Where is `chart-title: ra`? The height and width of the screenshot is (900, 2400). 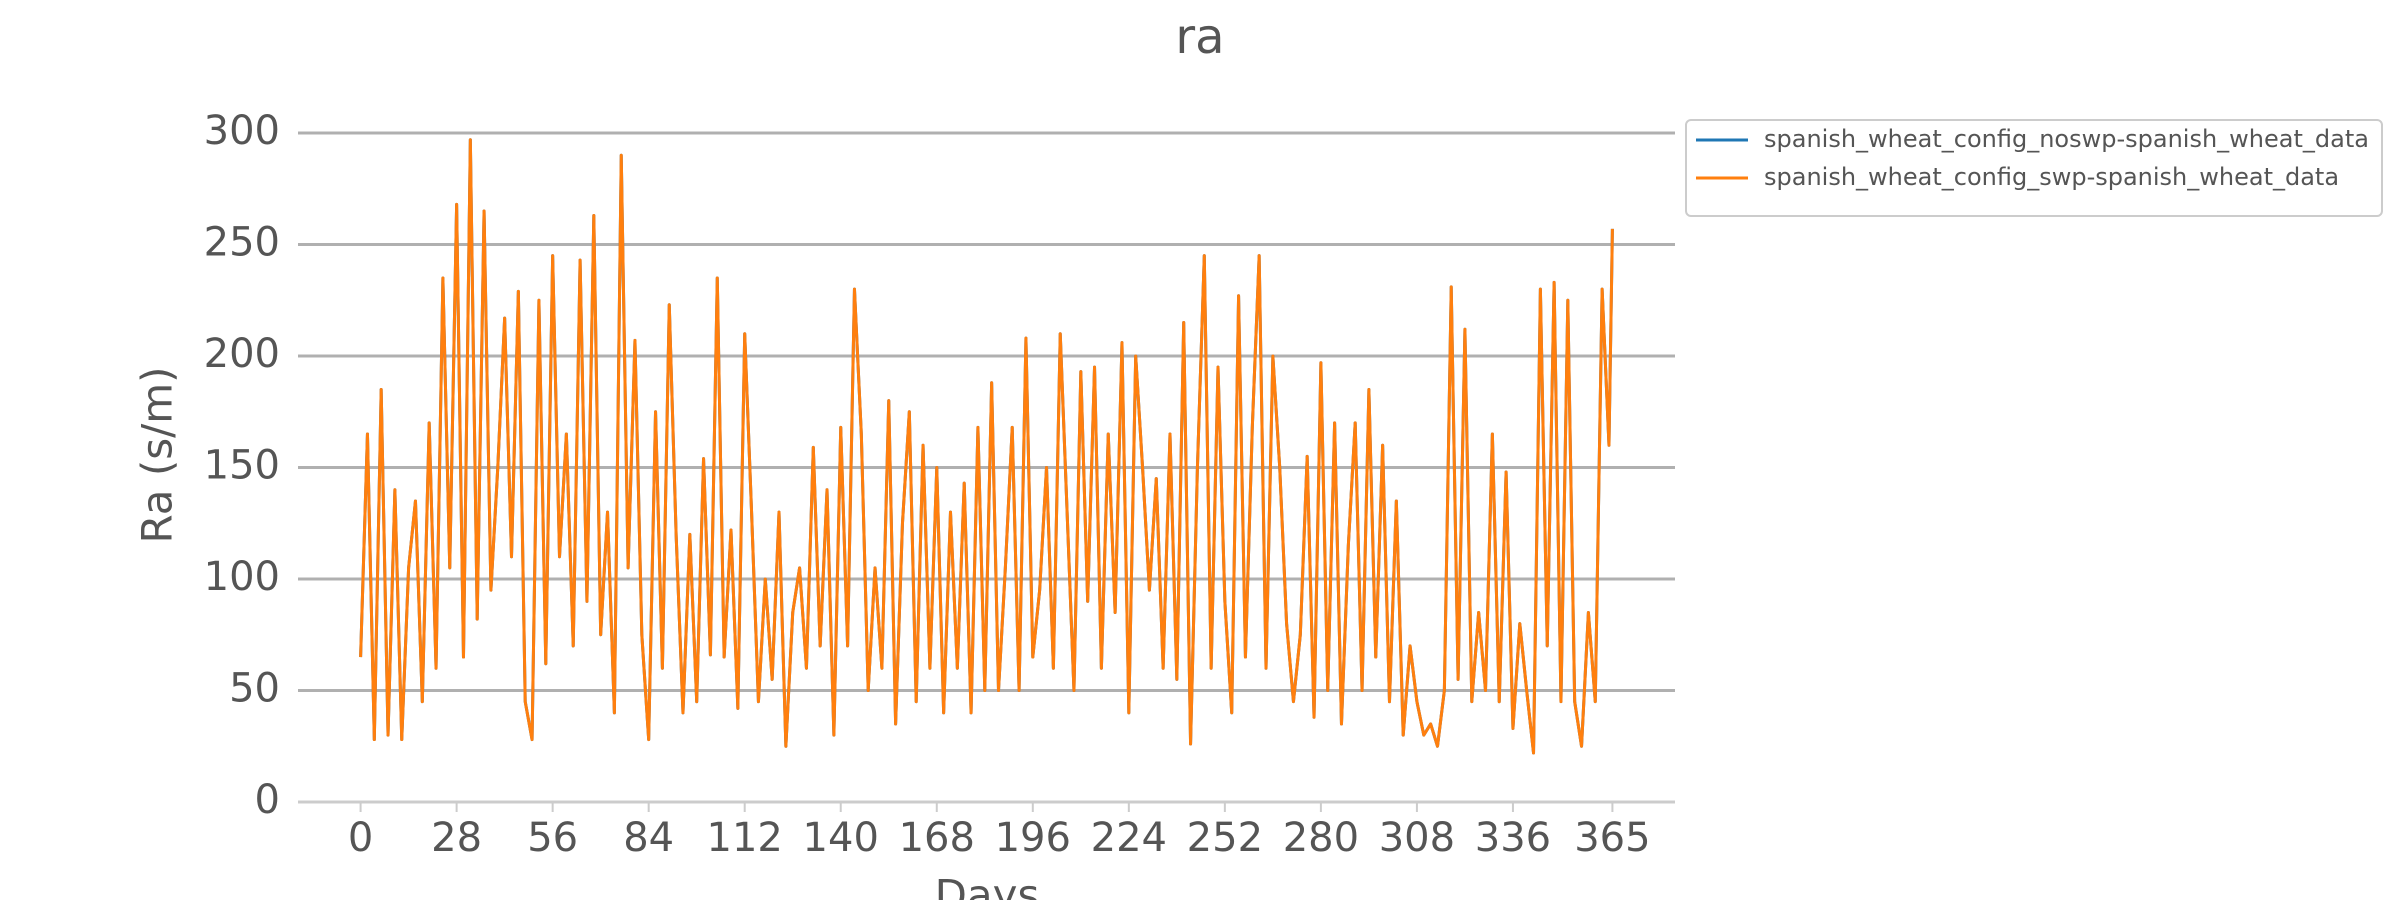
chart-title: ra is located at coordinates (1199, 37).